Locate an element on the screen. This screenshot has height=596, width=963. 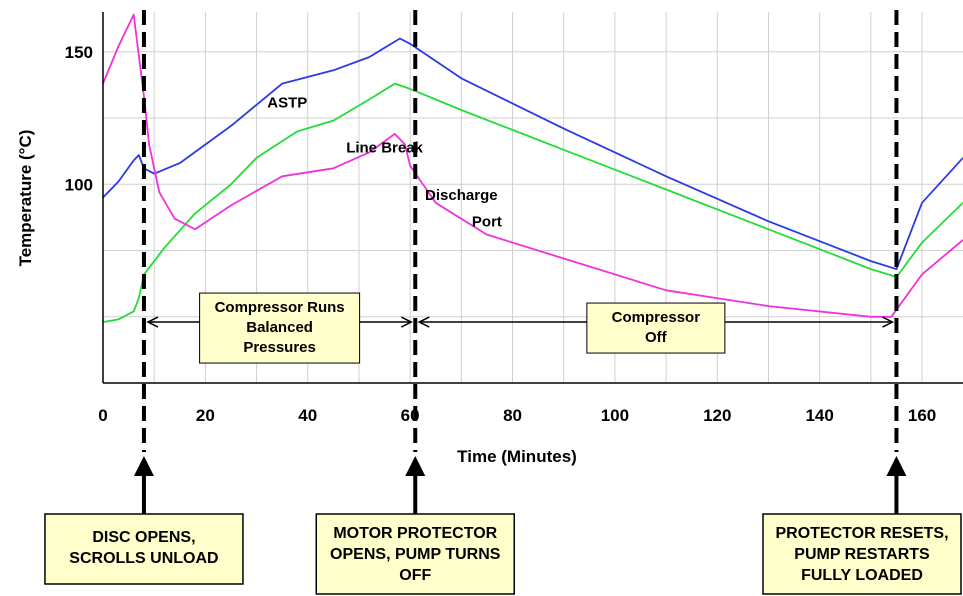
annotation-text: OPENS, PUMP TURNS is located at coordinates (415, 554).